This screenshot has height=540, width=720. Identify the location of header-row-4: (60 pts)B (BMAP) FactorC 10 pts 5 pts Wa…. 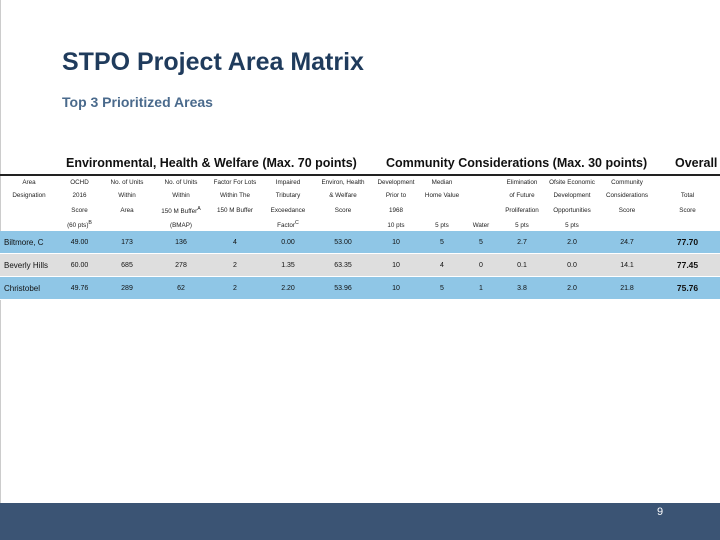
(360, 225).